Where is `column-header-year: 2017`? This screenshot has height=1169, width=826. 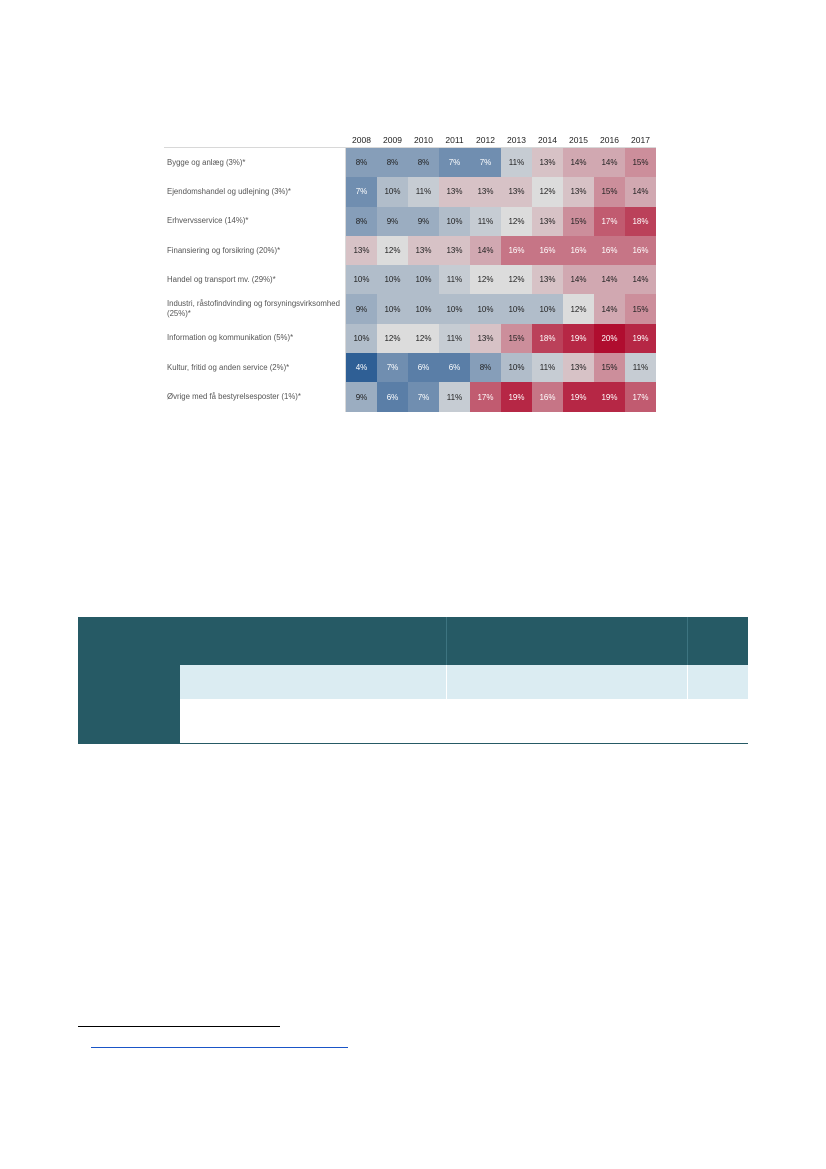
column-header-year: 2017 is located at coordinates (640, 140).